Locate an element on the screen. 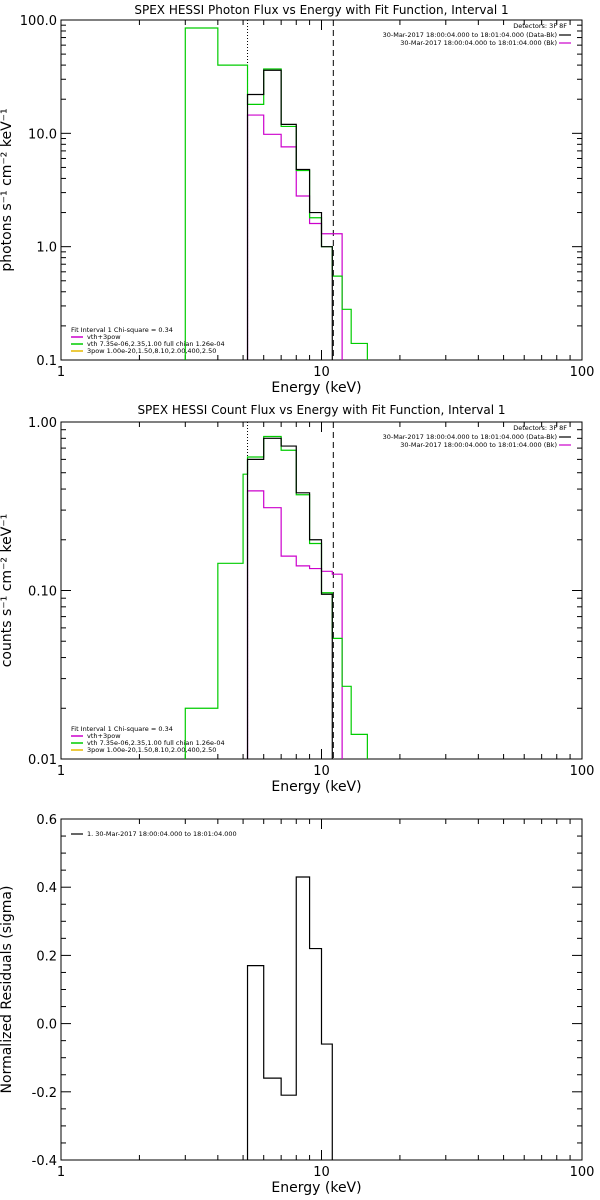  y-tick-label: 10.0 is located at coordinates (42, 134).